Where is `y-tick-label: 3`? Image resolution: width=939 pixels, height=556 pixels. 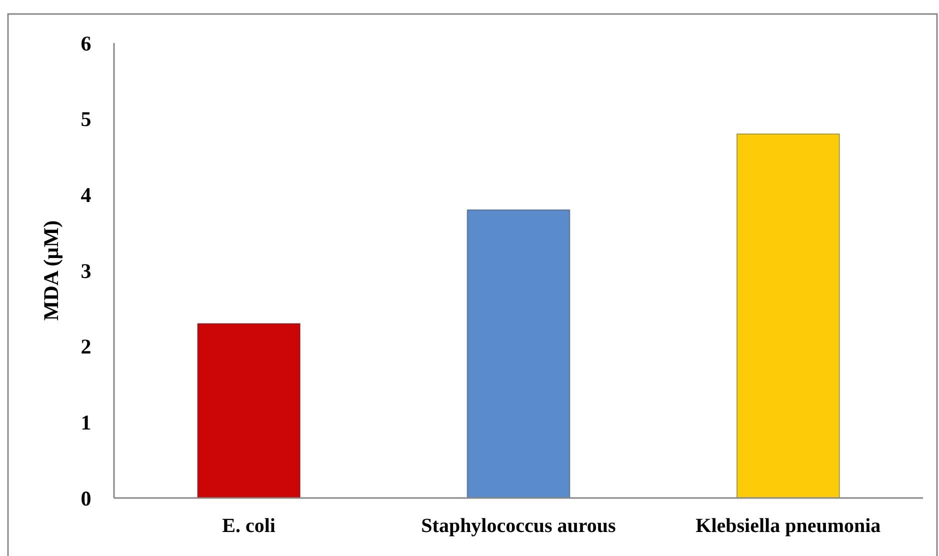 y-tick-label: 3 is located at coordinates (86, 270).